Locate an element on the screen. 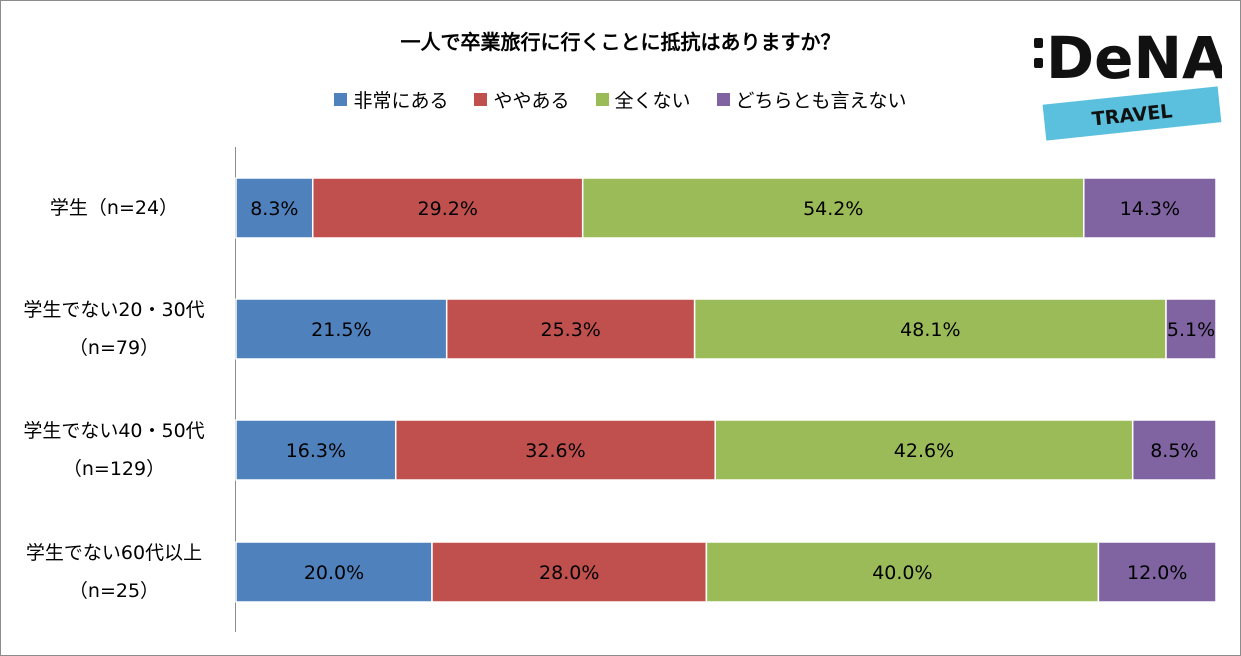  category-label-2: 学生でない40・50代 （n=129） is located at coordinates (114, 450).